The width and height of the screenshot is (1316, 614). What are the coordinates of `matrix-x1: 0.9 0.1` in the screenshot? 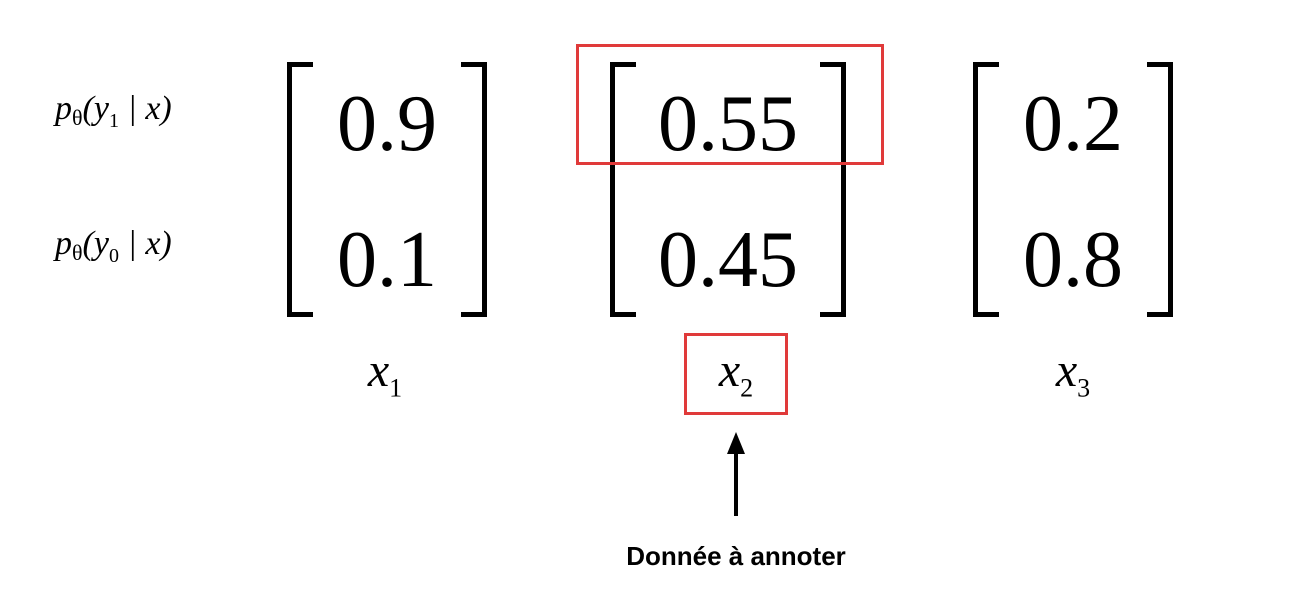 It's located at (387, 189).